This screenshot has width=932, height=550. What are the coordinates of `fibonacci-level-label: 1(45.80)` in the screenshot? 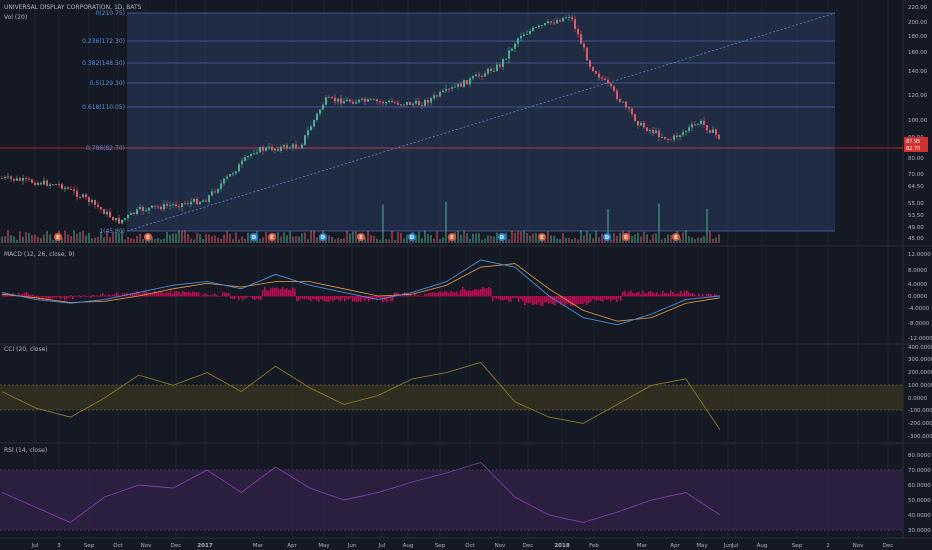 It's located at (112, 231).